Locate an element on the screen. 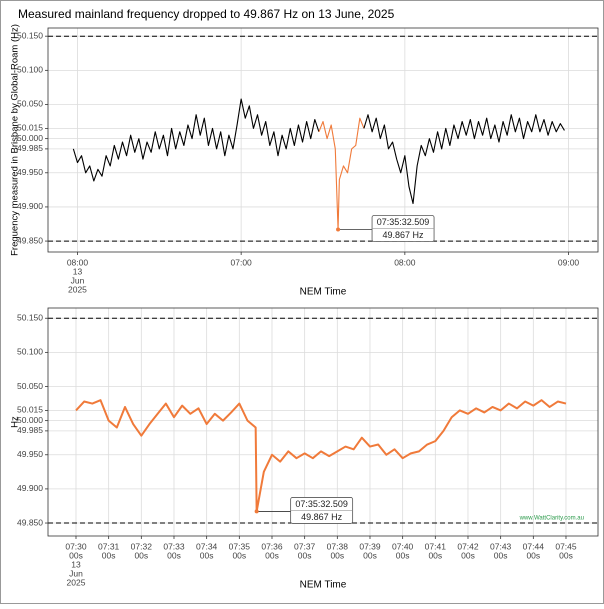 The width and height of the screenshot is (604, 609). x-tick-label: 07:39 is located at coordinates (370, 546).